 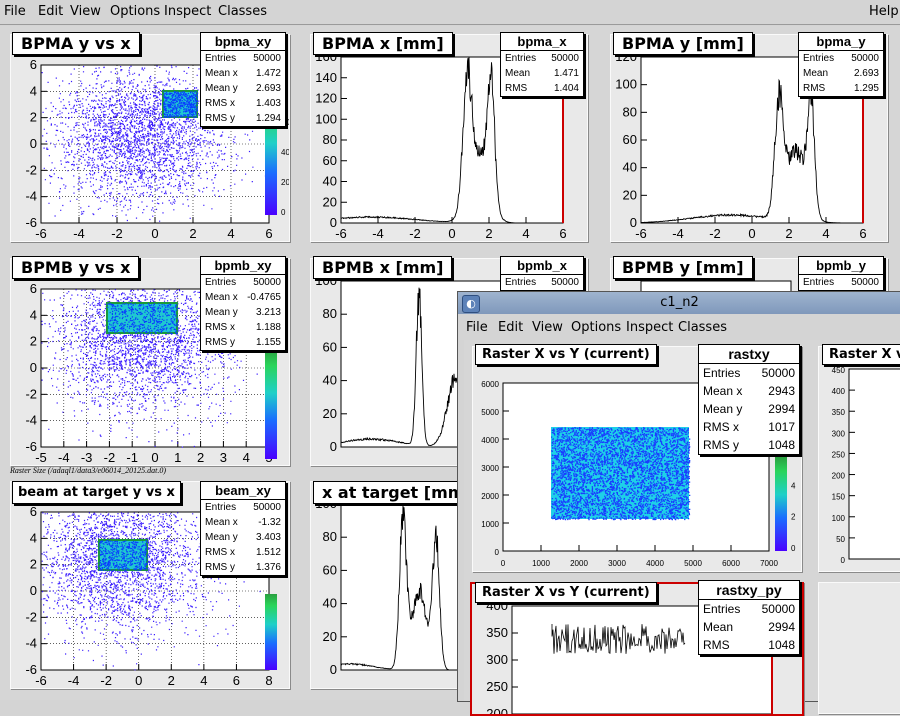 I want to click on pad-raster-xy-2: 450 400 350 300 250 200 150 100 50 0, so click(x=859, y=459).